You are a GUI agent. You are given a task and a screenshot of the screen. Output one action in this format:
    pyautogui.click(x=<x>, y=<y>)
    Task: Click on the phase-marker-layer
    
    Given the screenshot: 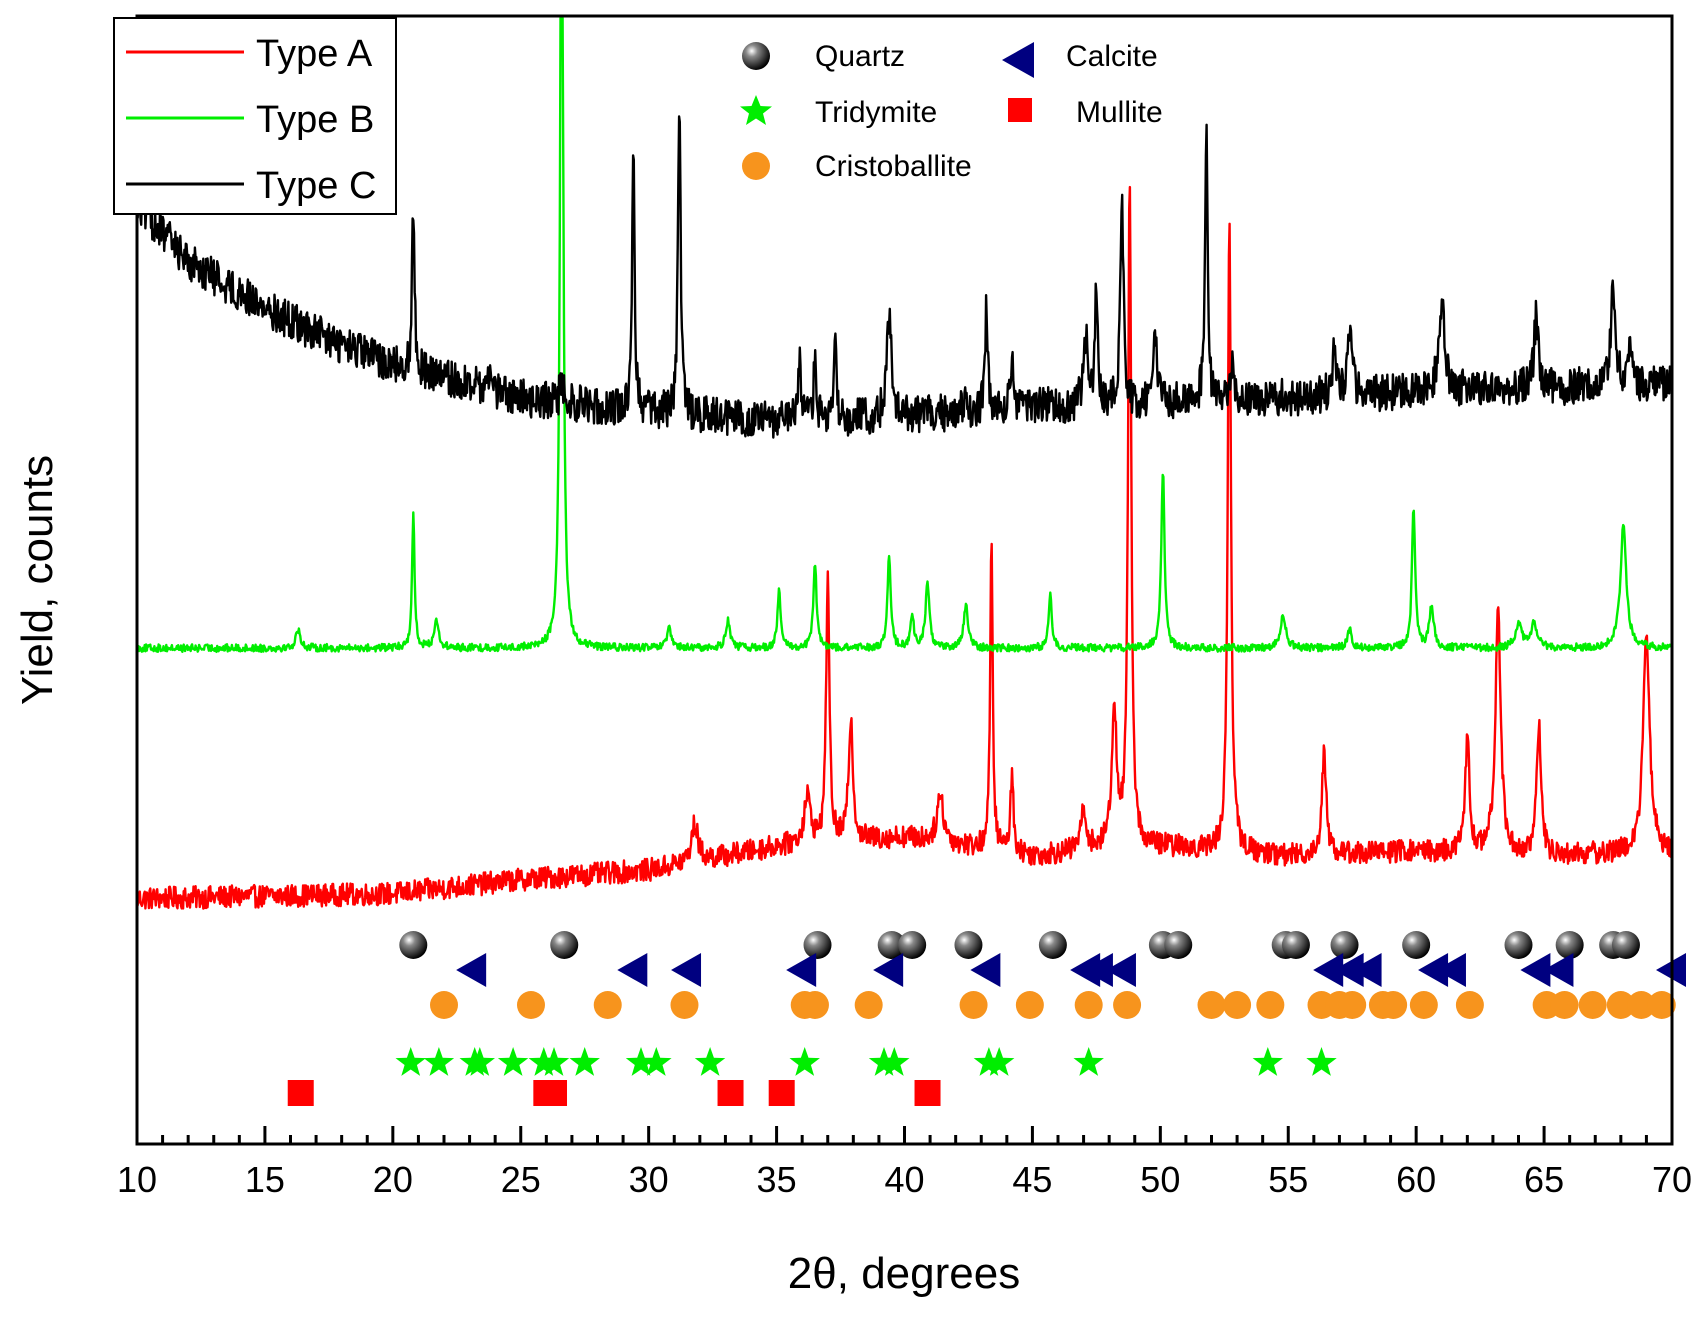 What is the action you would take?
    pyautogui.click(x=986, y=1018)
    